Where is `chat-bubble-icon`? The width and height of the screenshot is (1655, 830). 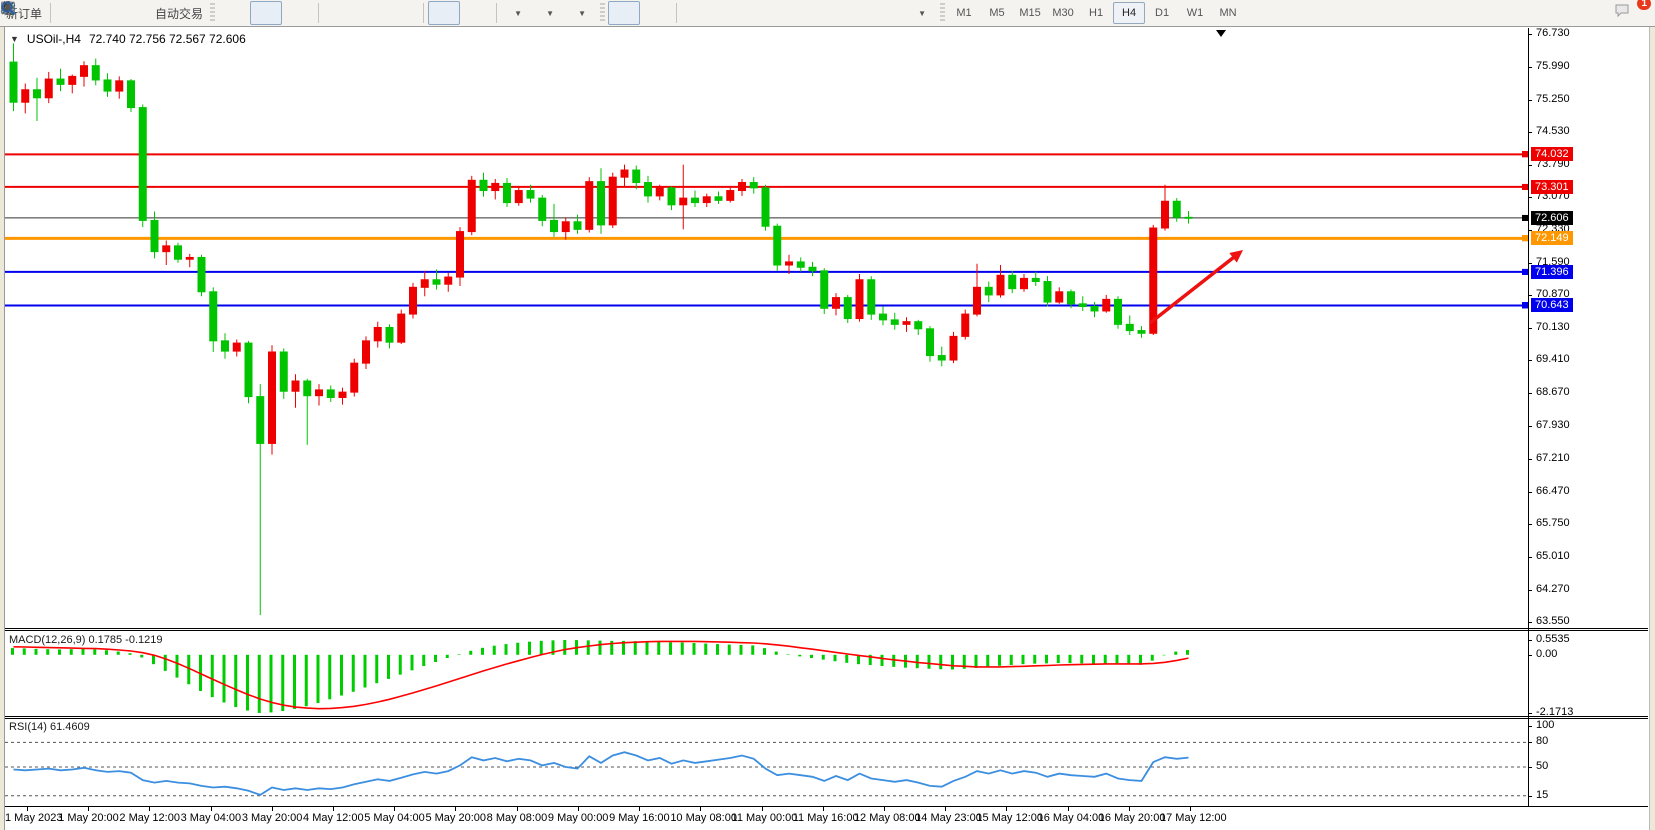 chat-bubble-icon is located at coordinates (1622, 11).